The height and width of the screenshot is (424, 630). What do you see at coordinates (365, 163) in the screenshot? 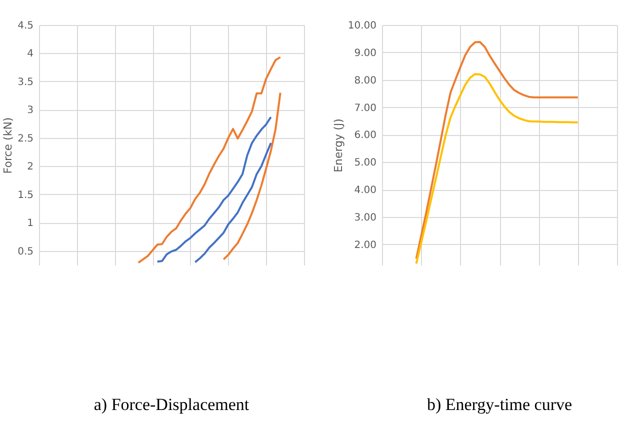
I see `y-tick-label: 5.00` at bounding box center [365, 163].